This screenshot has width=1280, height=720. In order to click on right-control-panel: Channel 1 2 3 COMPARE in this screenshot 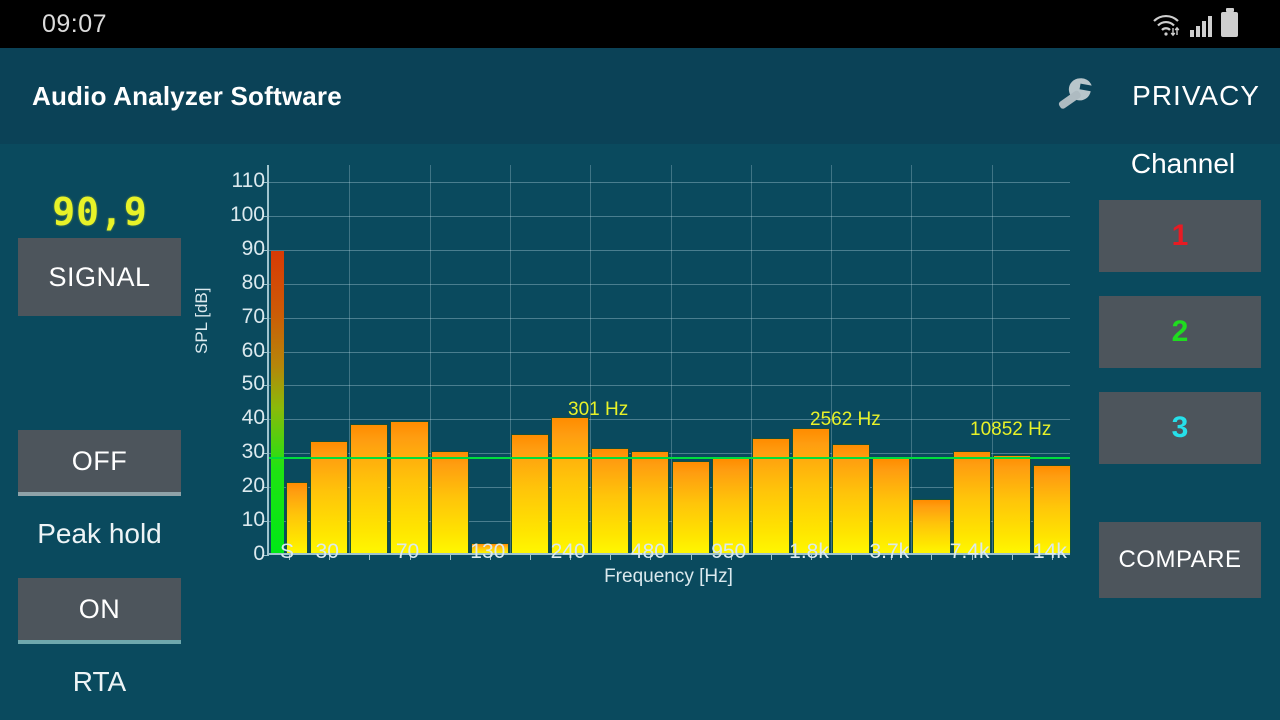, I will do `click(1183, 432)`.